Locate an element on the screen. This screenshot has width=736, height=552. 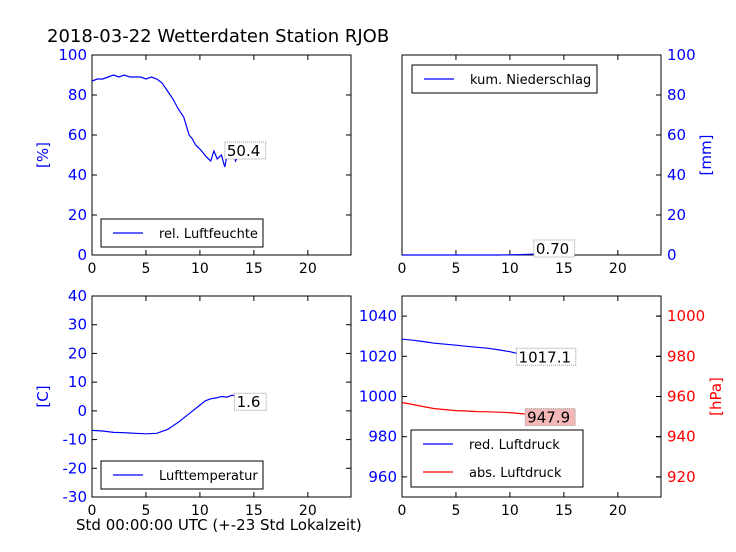
top-left-annotation-label: 50.4 is located at coordinates (243, 151).